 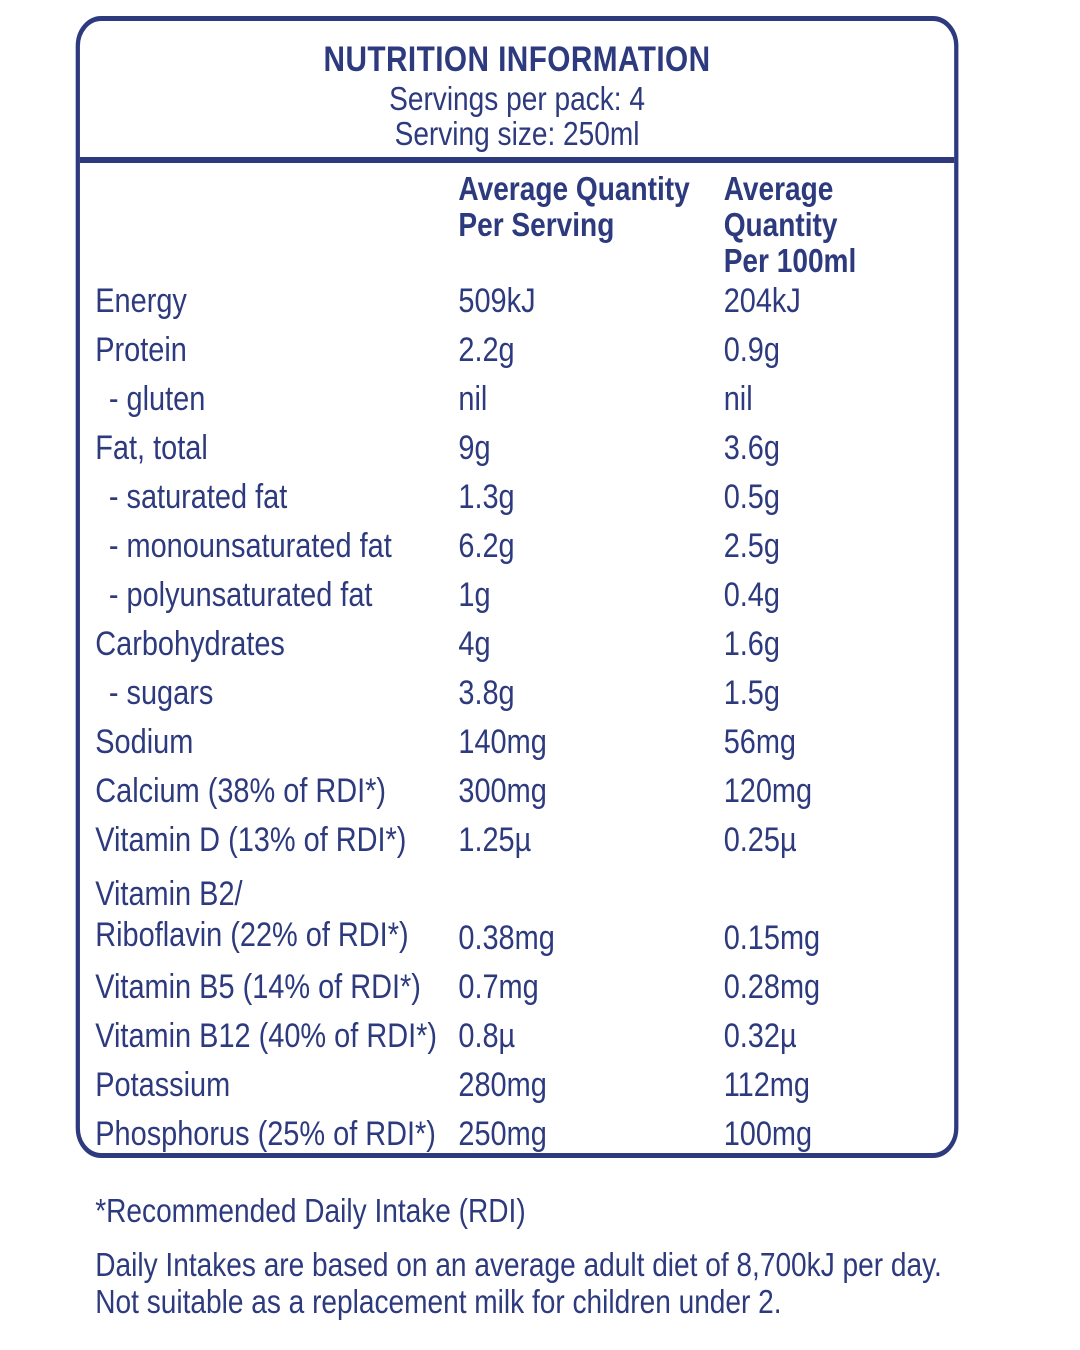 What do you see at coordinates (497, 301) in the screenshot?
I see `per-serving-value: 509kJ` at bounding box center [497, 301].